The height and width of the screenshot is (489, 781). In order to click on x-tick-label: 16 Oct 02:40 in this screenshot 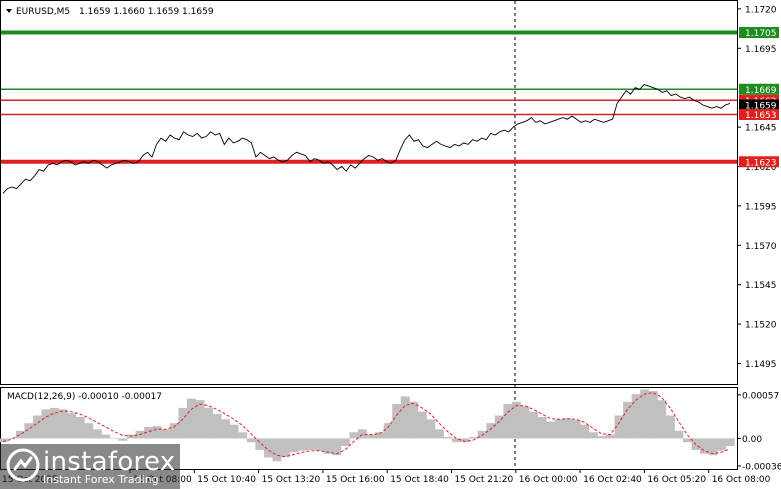, I will do `click(612, 480)`.